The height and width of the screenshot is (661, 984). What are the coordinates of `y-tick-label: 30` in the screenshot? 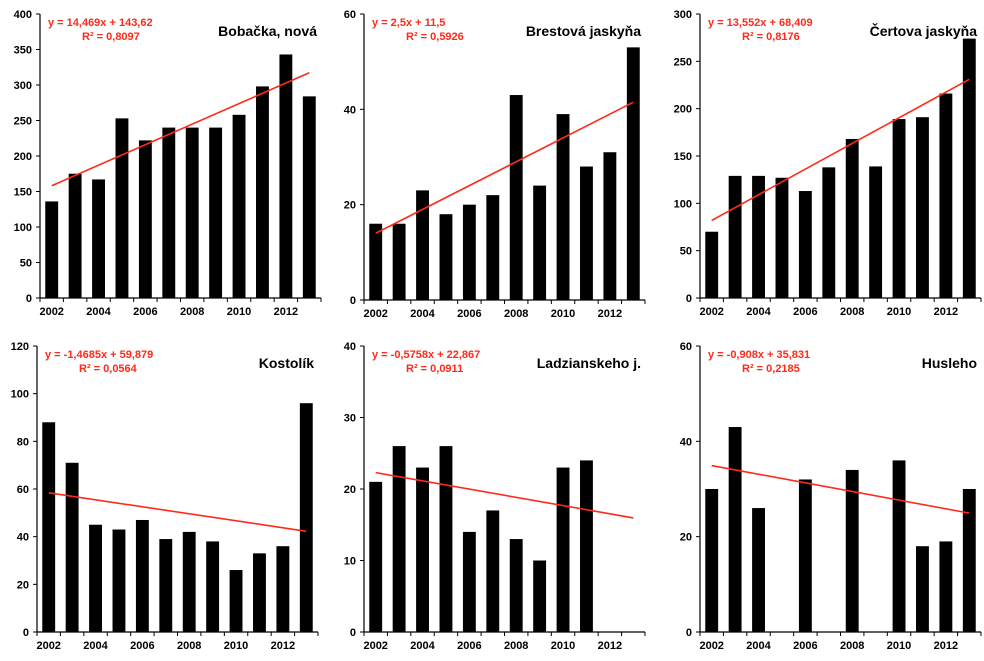 It's located at (350, 419).